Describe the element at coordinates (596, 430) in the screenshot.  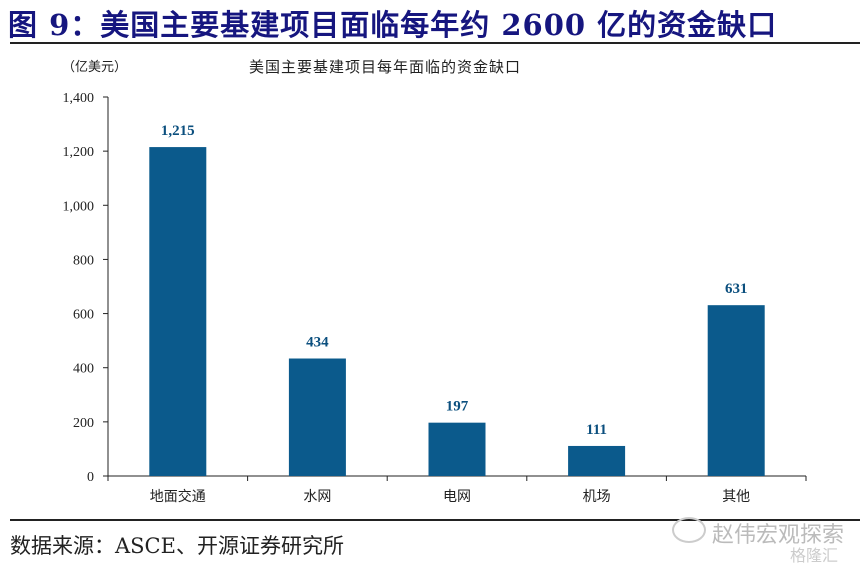
I see `data-label: 111` at that location.